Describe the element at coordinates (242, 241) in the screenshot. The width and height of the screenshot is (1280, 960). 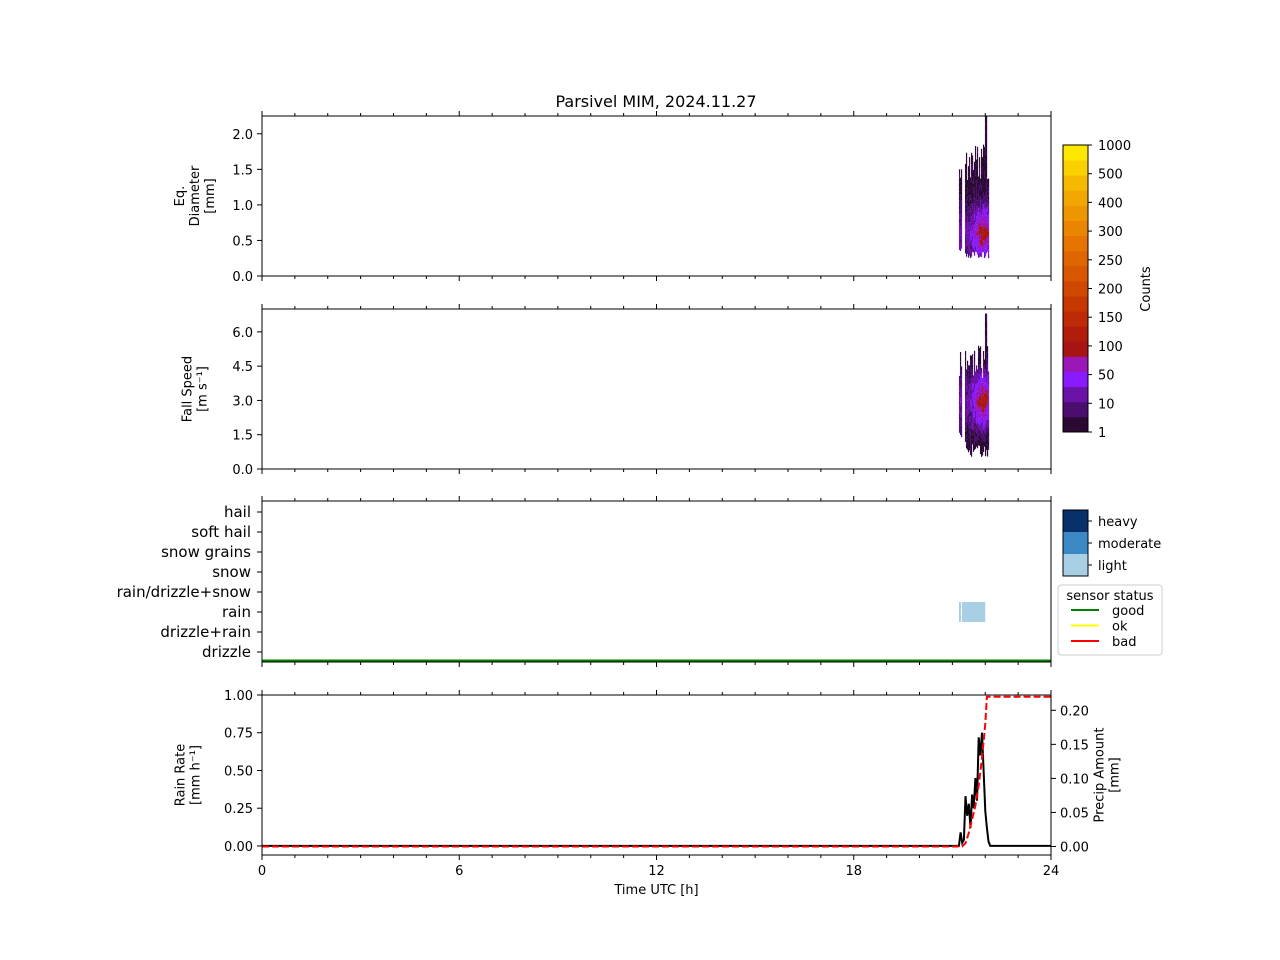
I see `y-tick-label: 0.5` at that location.